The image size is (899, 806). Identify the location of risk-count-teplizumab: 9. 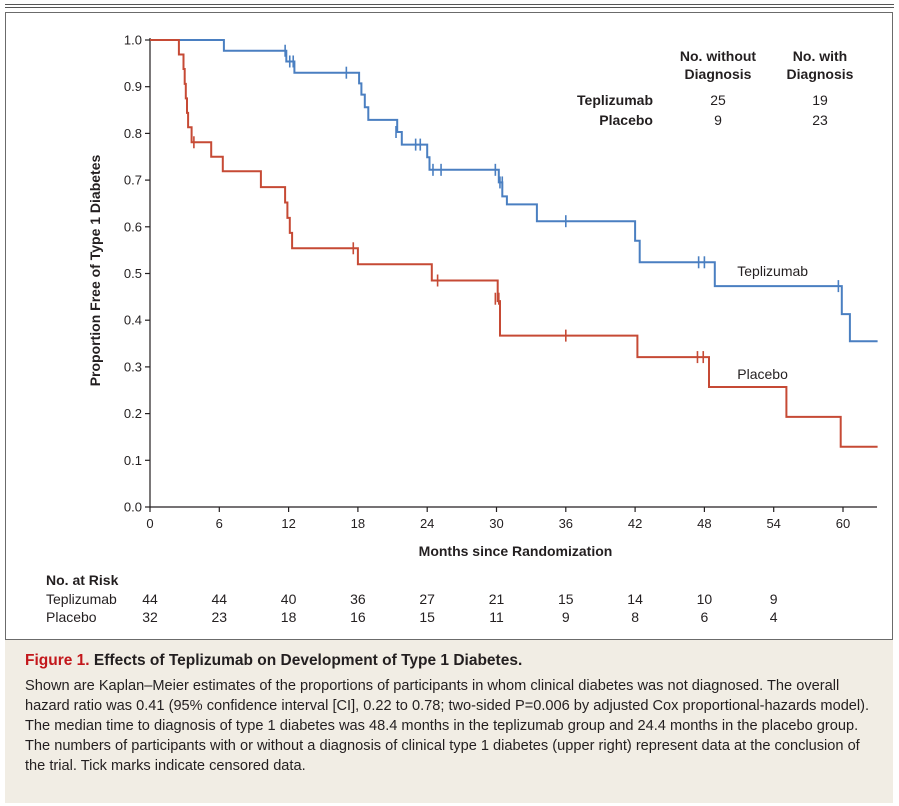
(773, 599).